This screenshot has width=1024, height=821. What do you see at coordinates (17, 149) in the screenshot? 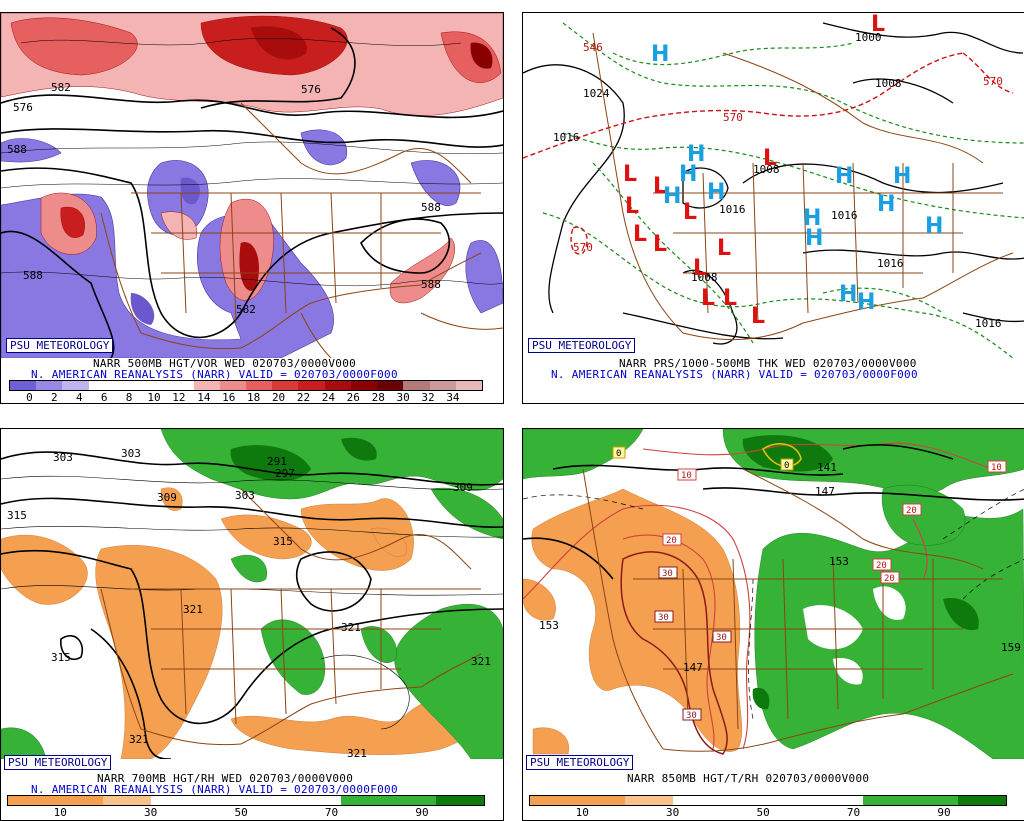
I see `contour-label: 588` at bounding box center [17, 149].